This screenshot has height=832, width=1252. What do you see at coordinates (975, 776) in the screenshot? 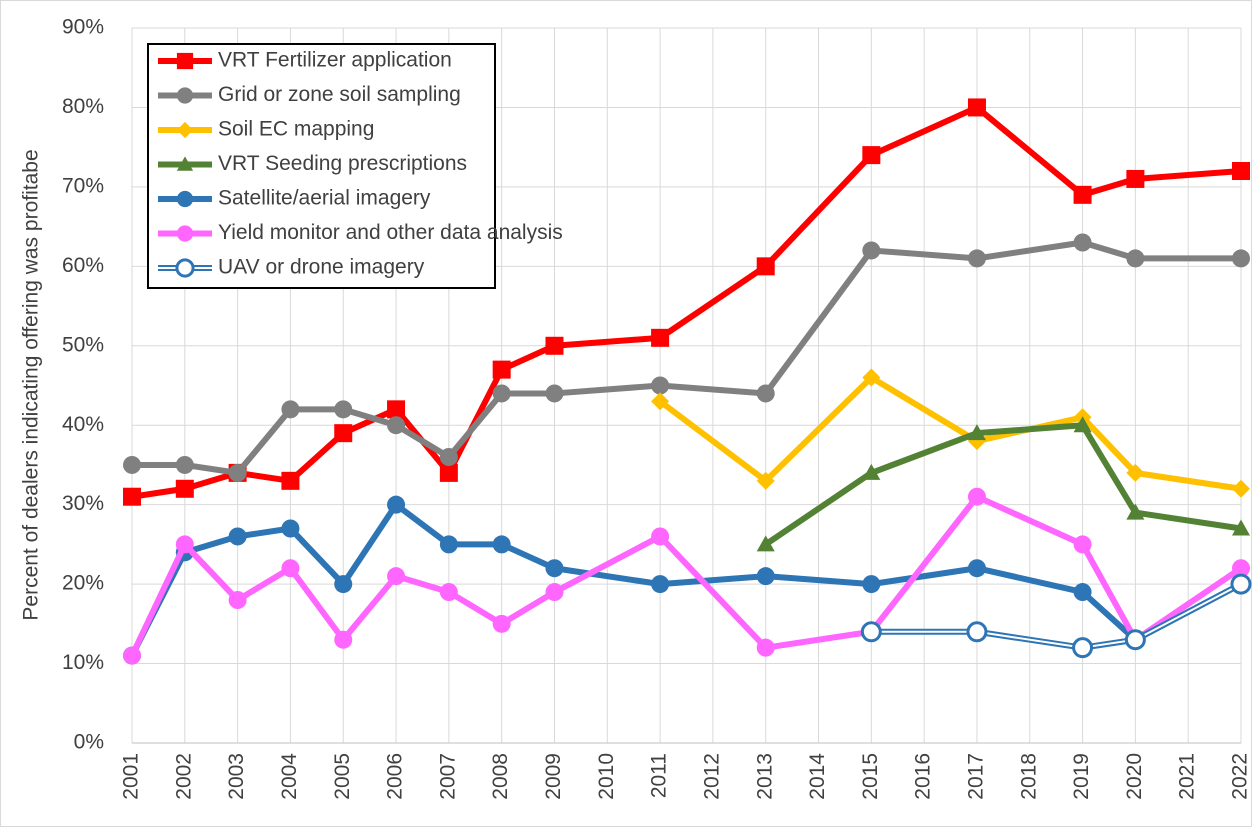
I see `x-tick-label: 2017` at bounding box center [975, 776].